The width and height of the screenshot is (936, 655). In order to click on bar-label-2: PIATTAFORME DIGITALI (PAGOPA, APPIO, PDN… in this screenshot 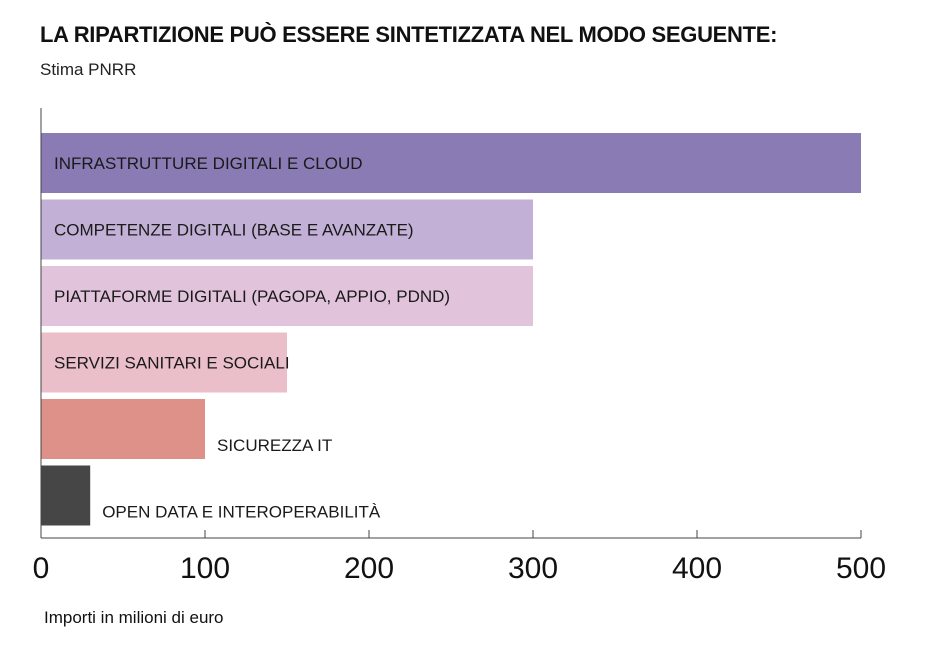, I will do `click(252, 296)`.